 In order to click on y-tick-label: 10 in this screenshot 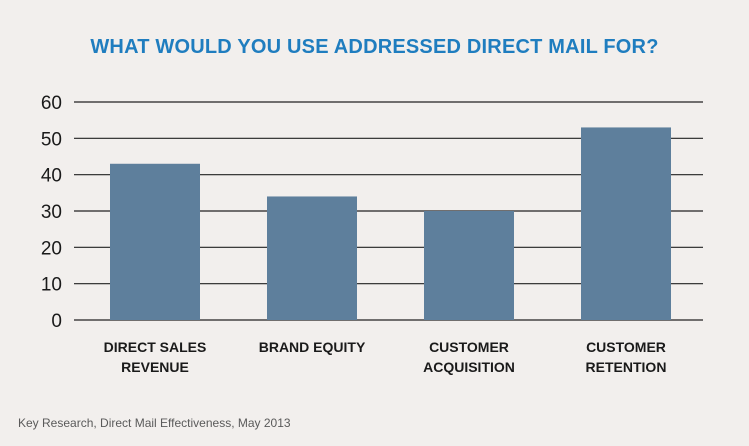, I will do `click(51, 285)`.